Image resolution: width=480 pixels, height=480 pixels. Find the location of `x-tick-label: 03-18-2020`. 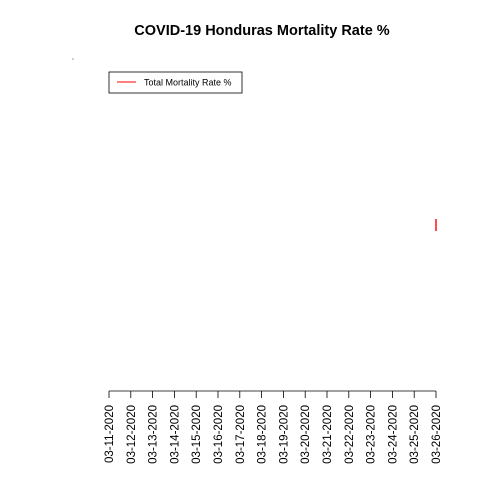

x-tick-label: 03-18-2020 is located at coordinates (263, 434).